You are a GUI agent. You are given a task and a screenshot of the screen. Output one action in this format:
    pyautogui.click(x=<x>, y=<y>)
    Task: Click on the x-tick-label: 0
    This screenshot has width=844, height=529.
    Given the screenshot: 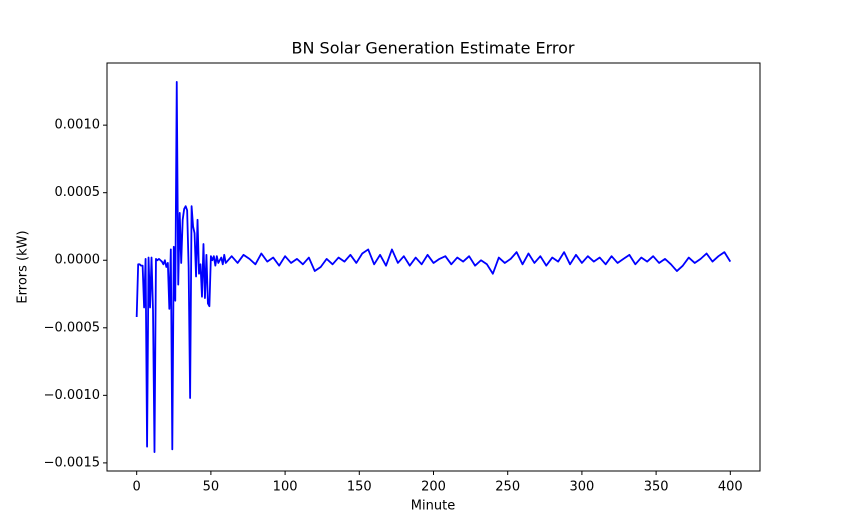 What is the action you would take?
    pyautogui.click(x=137, y=487)
    